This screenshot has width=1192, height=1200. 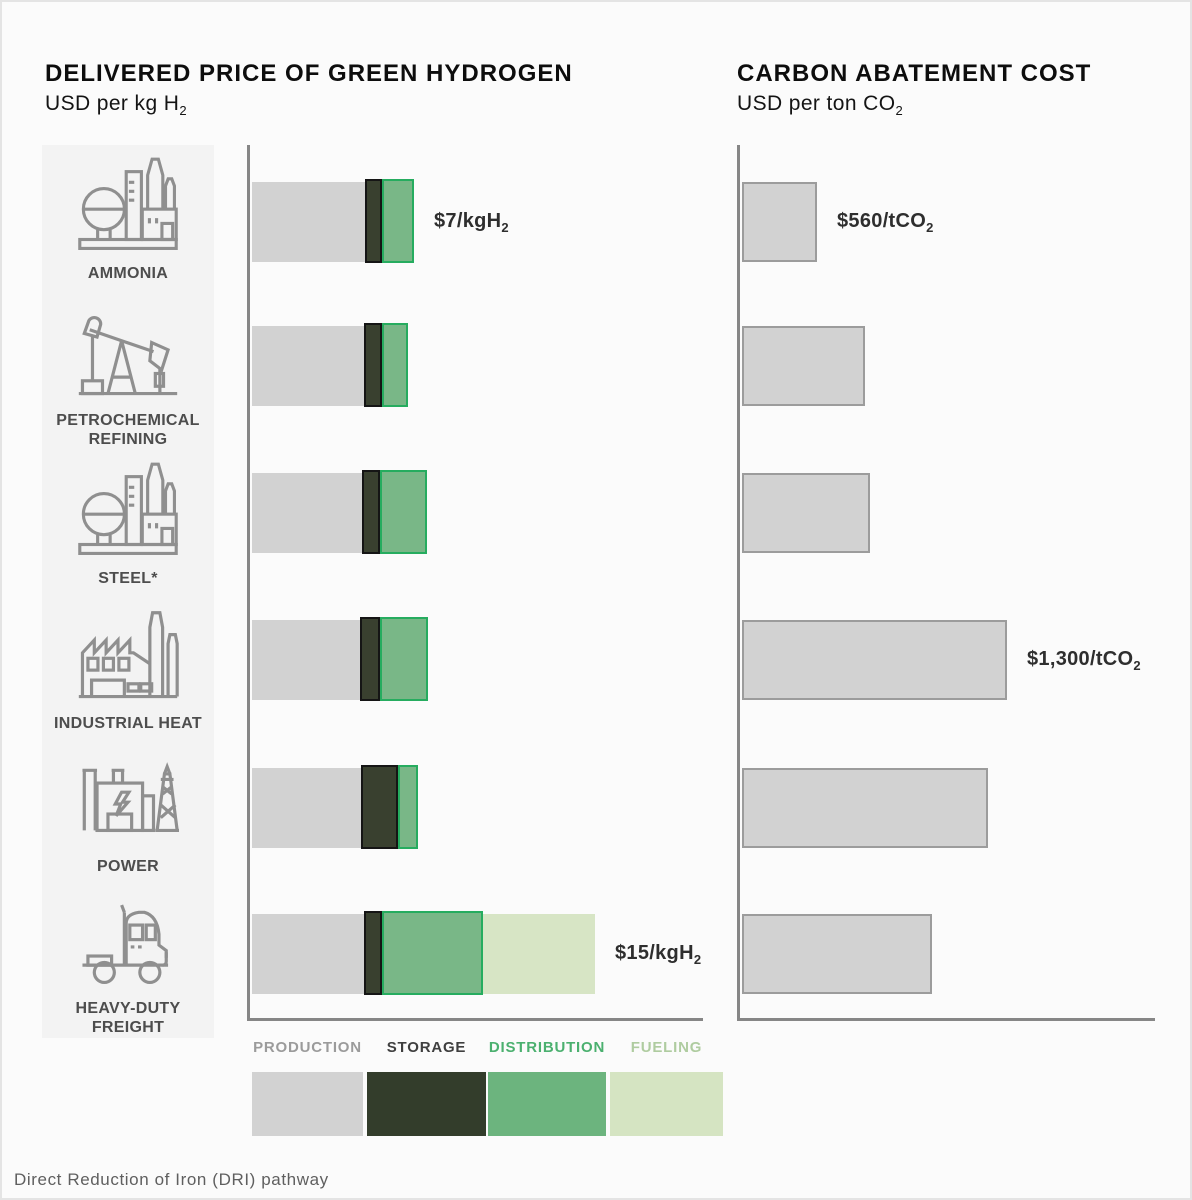 What do you see at coordinates (171, 1179) in the screenshot?
I see `footnote: Direct Reduction of Iron (DRI) pathway` at bounding box center [171, 1179].